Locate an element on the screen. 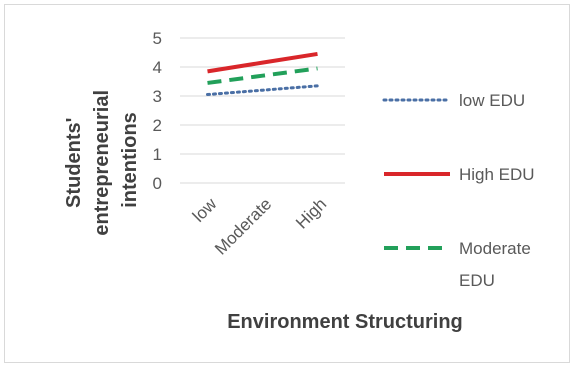  x-tick-label-moderate: Moderate is located at coordinates (243, 226).